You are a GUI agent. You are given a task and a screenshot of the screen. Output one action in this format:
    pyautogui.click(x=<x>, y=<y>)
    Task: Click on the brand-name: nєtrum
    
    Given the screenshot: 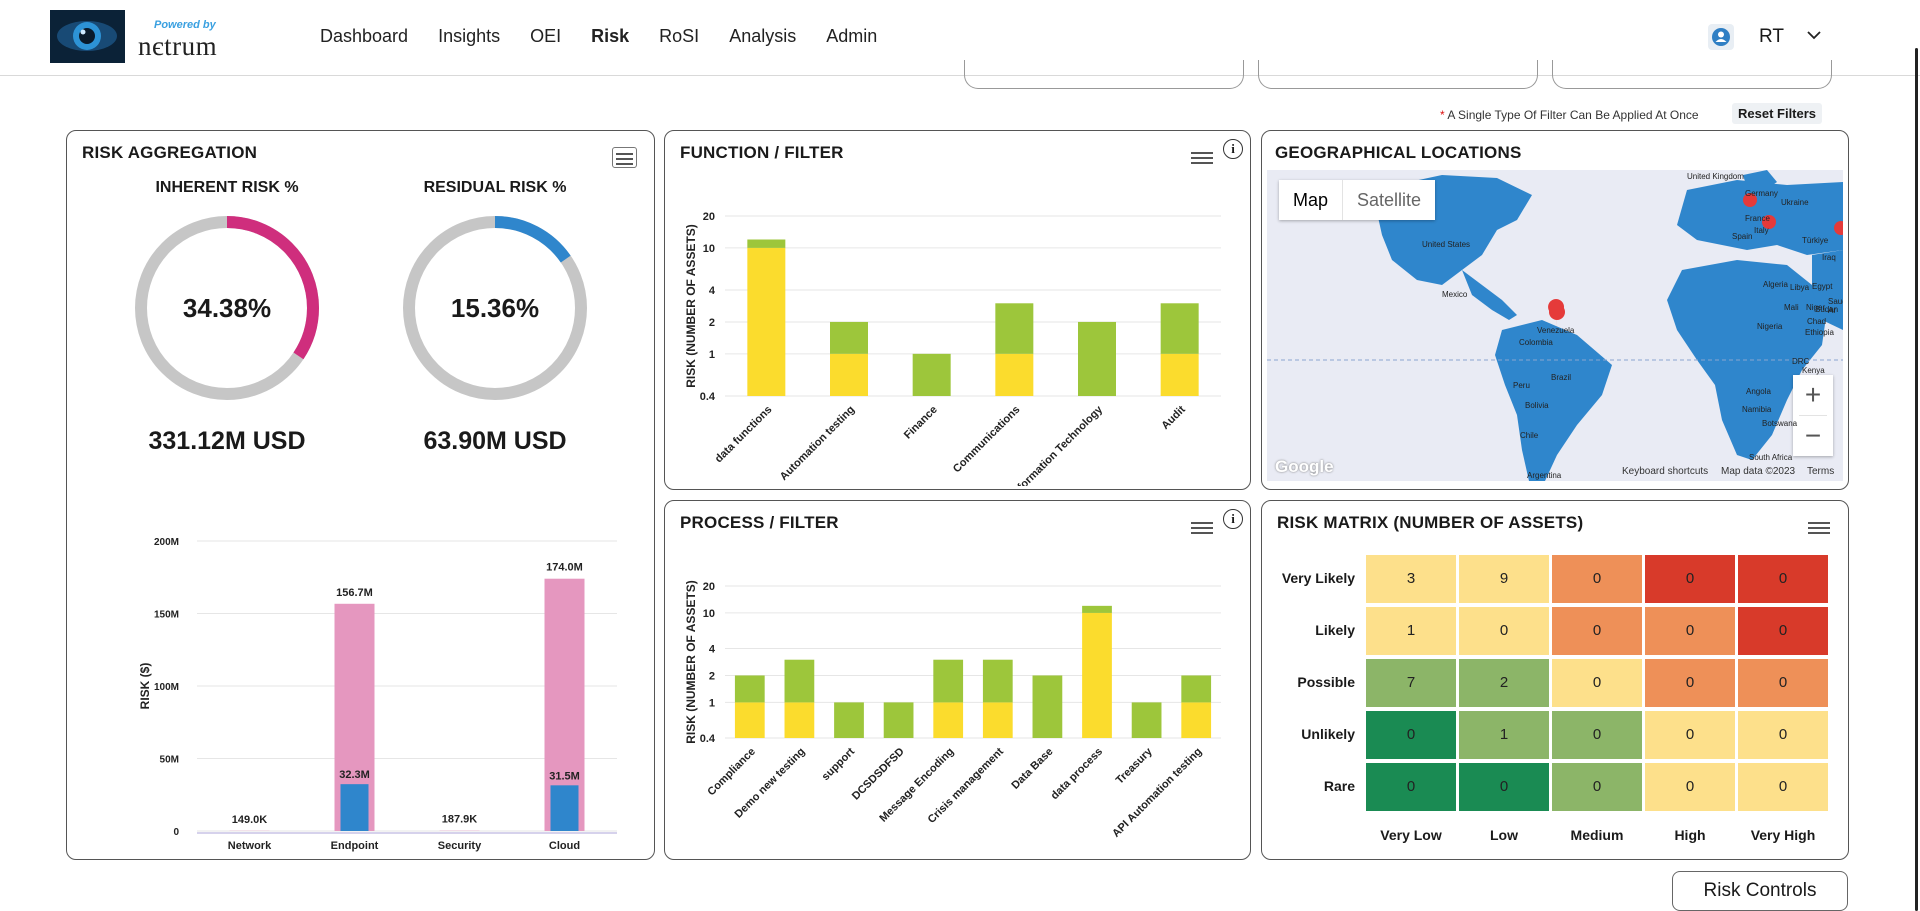 What is the action you would take?
    pyautogui.click(x=178, y=46)
    